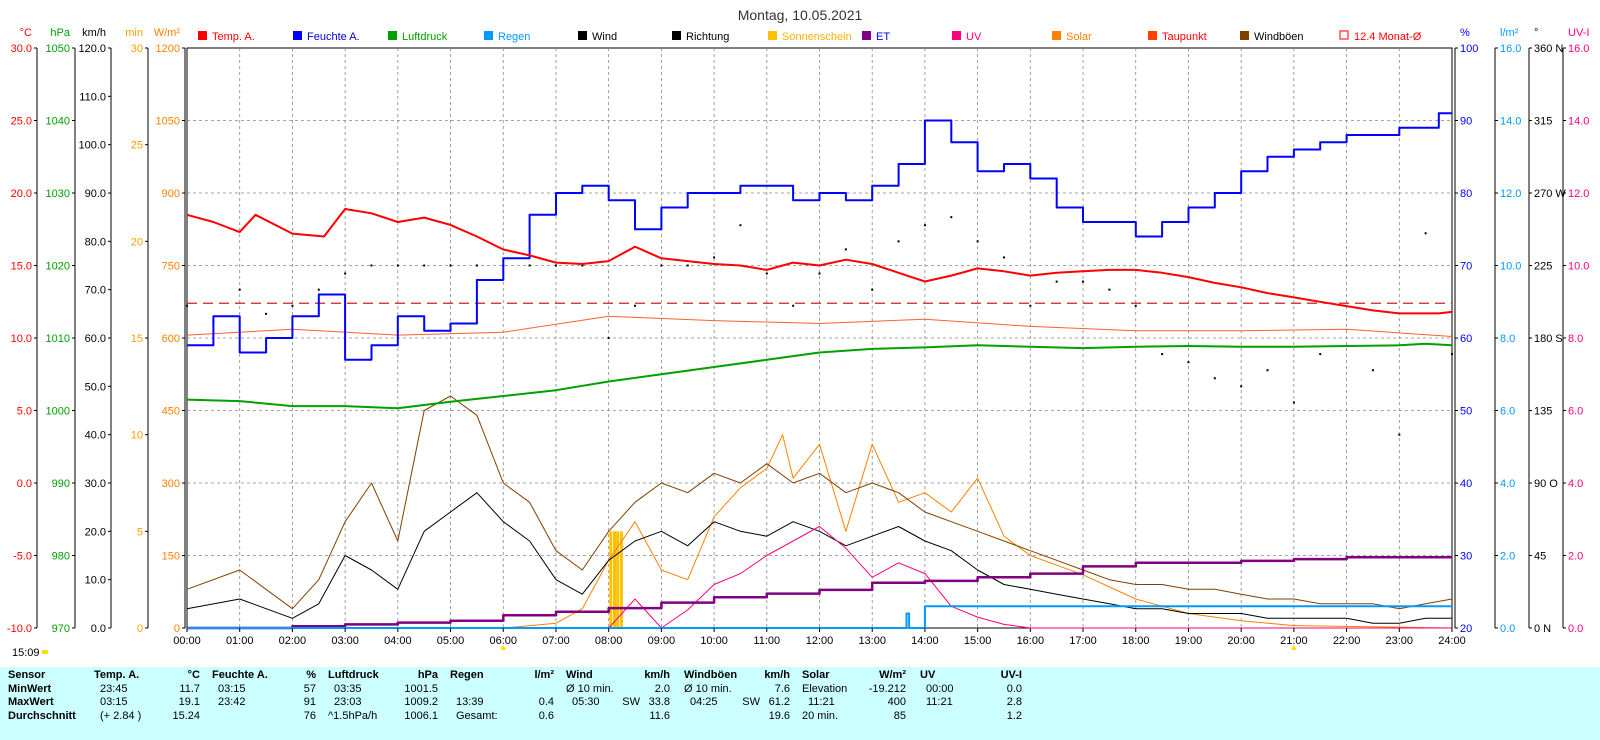 The image size is (1600, 740). What do you see at coordinates (1469, 49) in the screenshot?
I see `axis-tick-label: 100` at bounding box center [1469, 49].